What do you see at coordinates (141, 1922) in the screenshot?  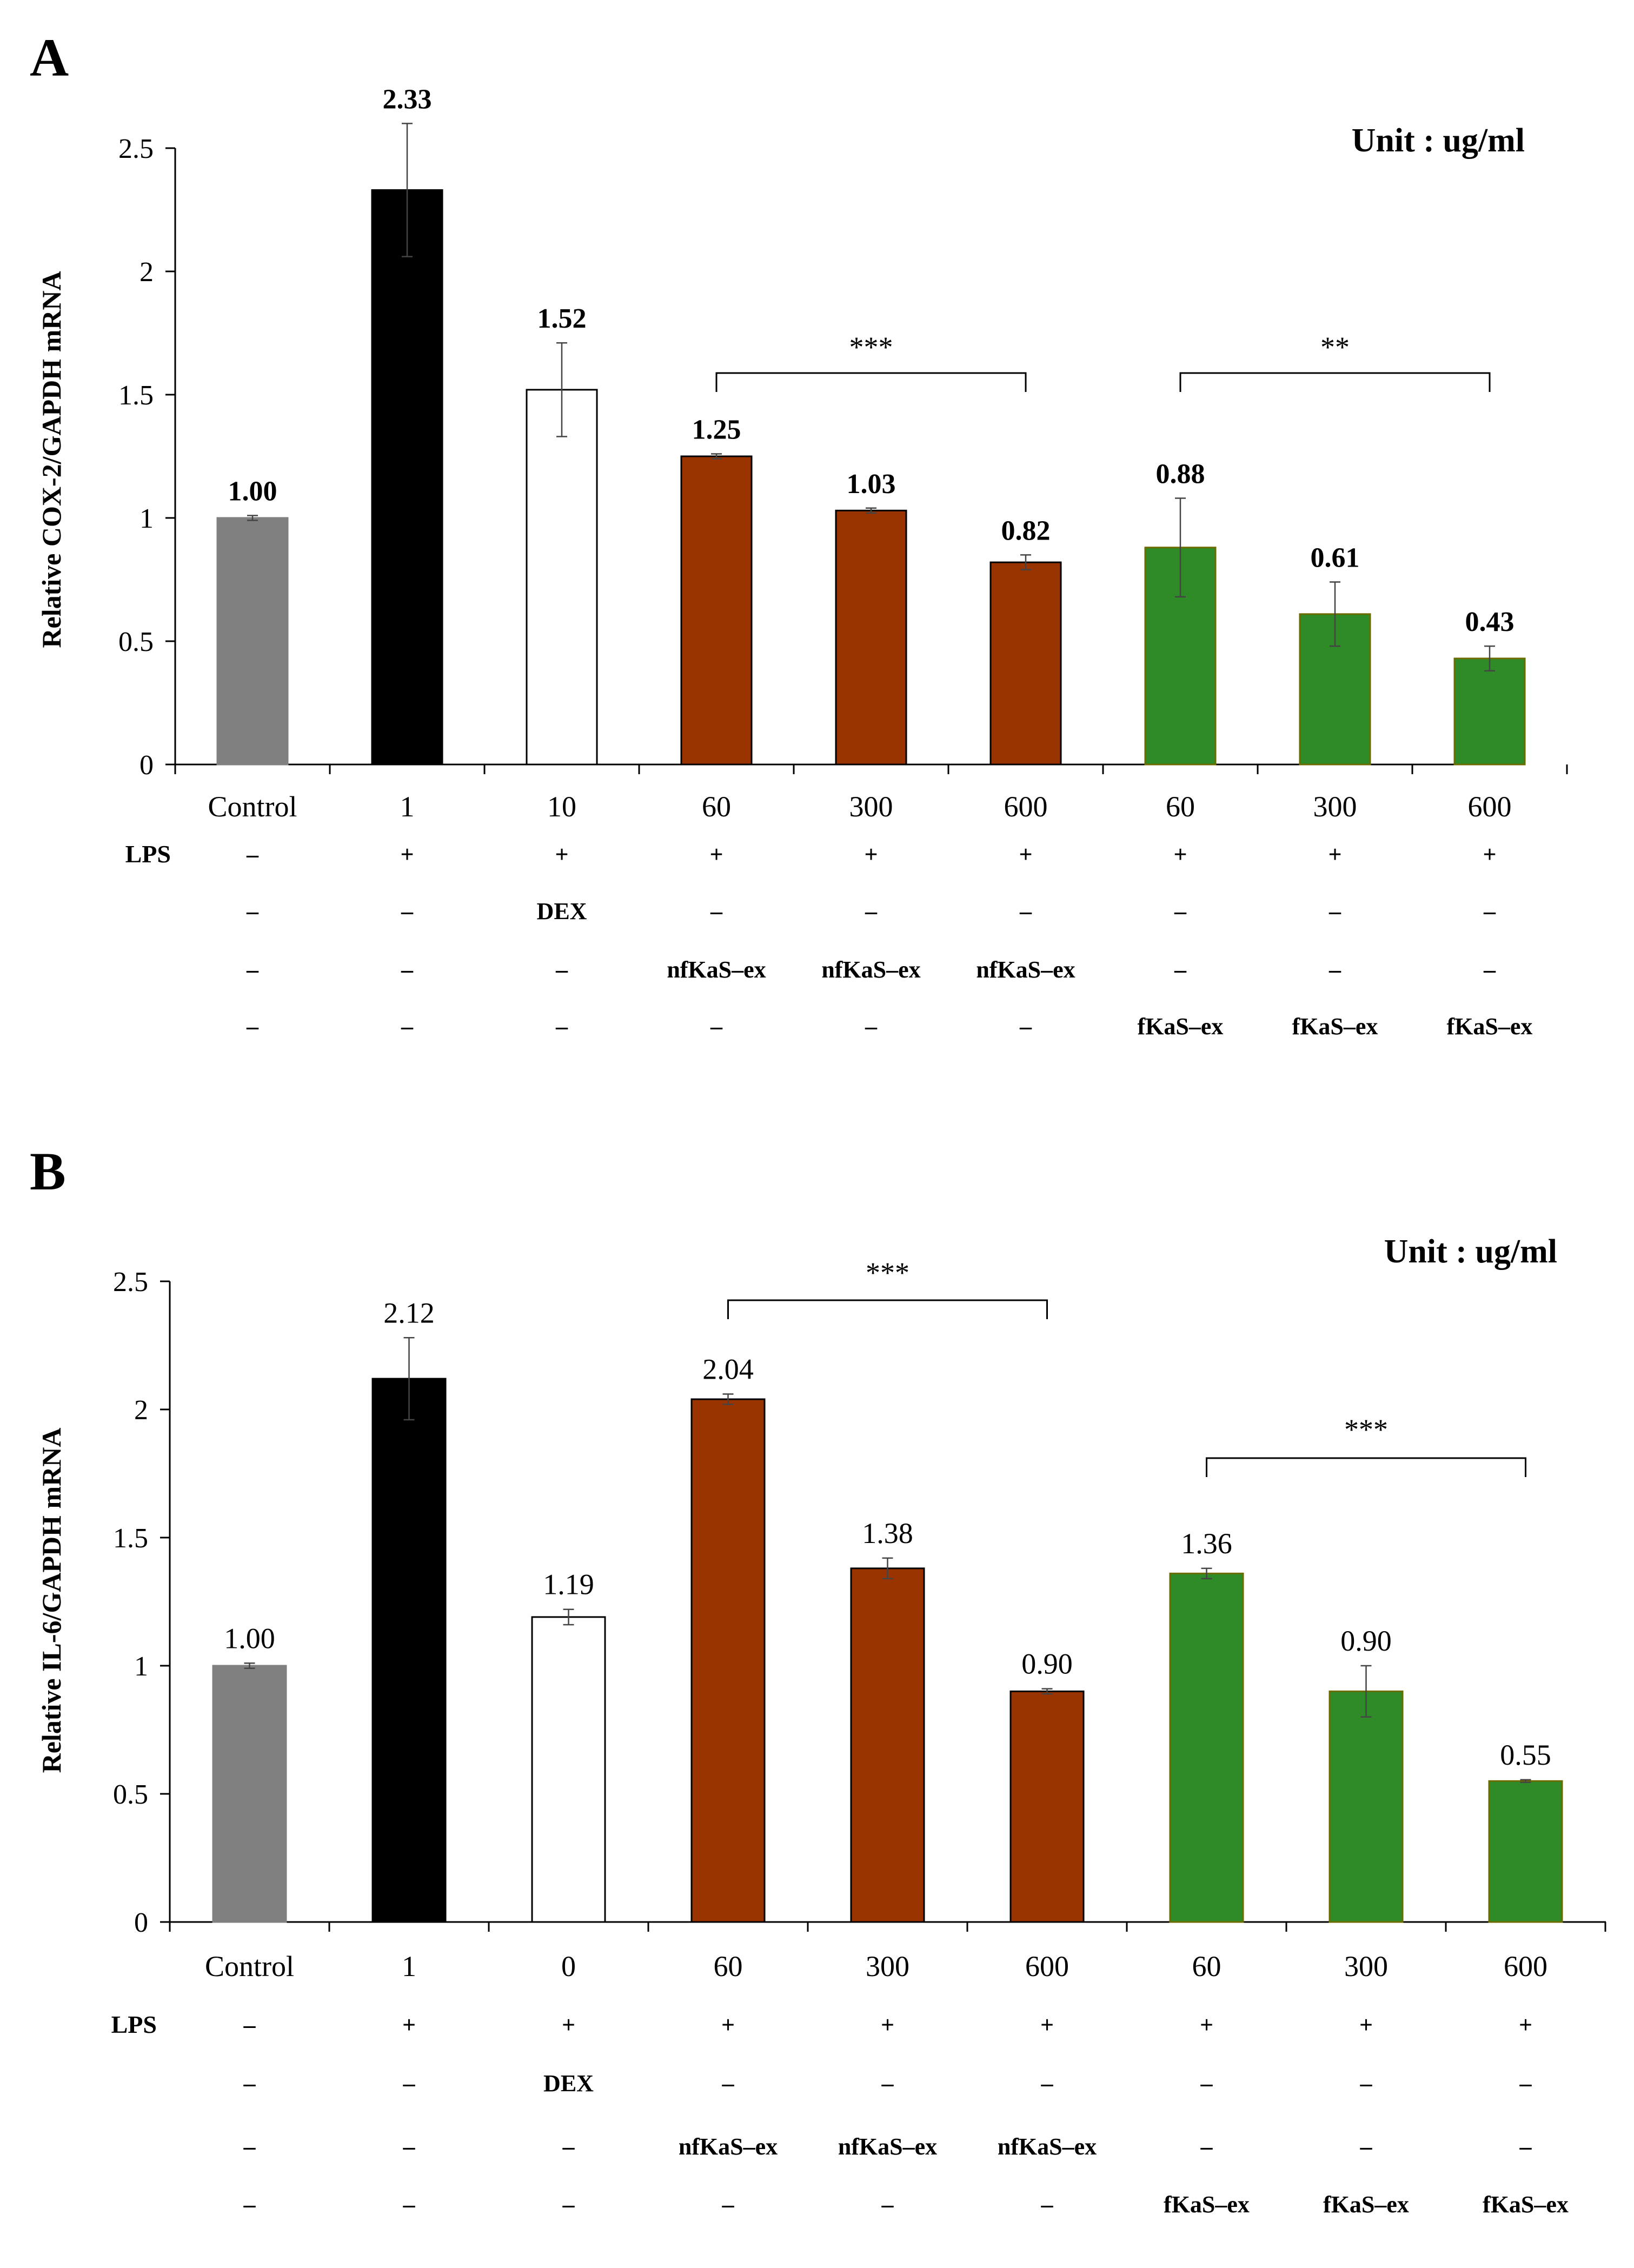 I see `y-tick-label: 0` at bounding box center [141, 1922].